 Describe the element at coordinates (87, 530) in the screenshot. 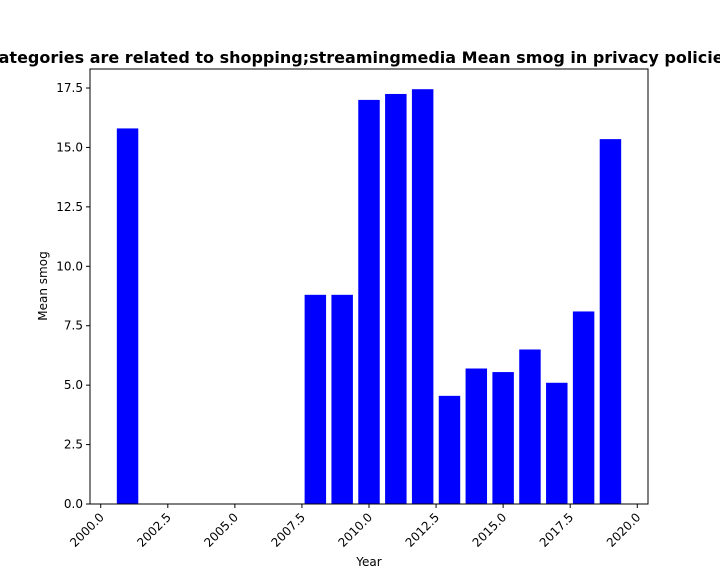

I see `x-tick-label: 2000.0` at that location.